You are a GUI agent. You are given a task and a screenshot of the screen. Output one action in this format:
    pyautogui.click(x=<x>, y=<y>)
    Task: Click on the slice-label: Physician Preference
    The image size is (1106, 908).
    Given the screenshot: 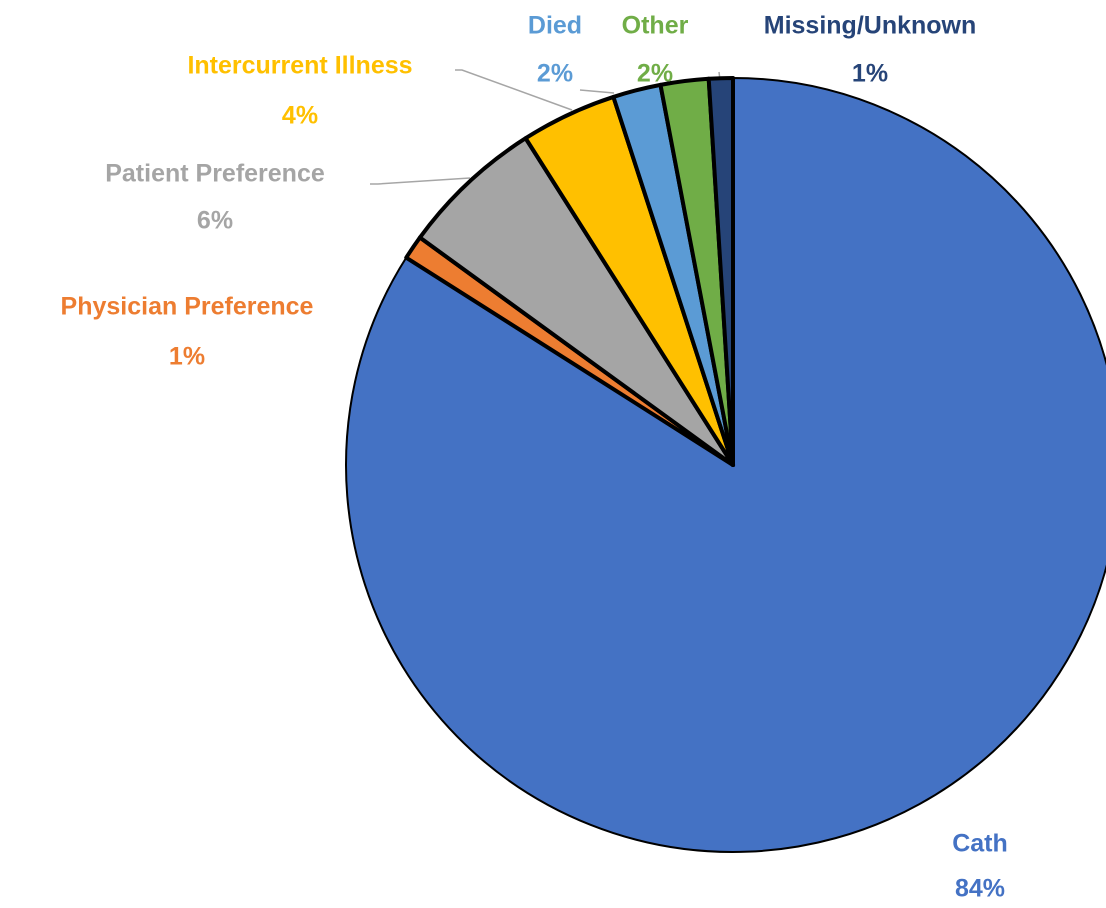 What is the action you would take?
    pyautogui.click(x=187, y=307)
    